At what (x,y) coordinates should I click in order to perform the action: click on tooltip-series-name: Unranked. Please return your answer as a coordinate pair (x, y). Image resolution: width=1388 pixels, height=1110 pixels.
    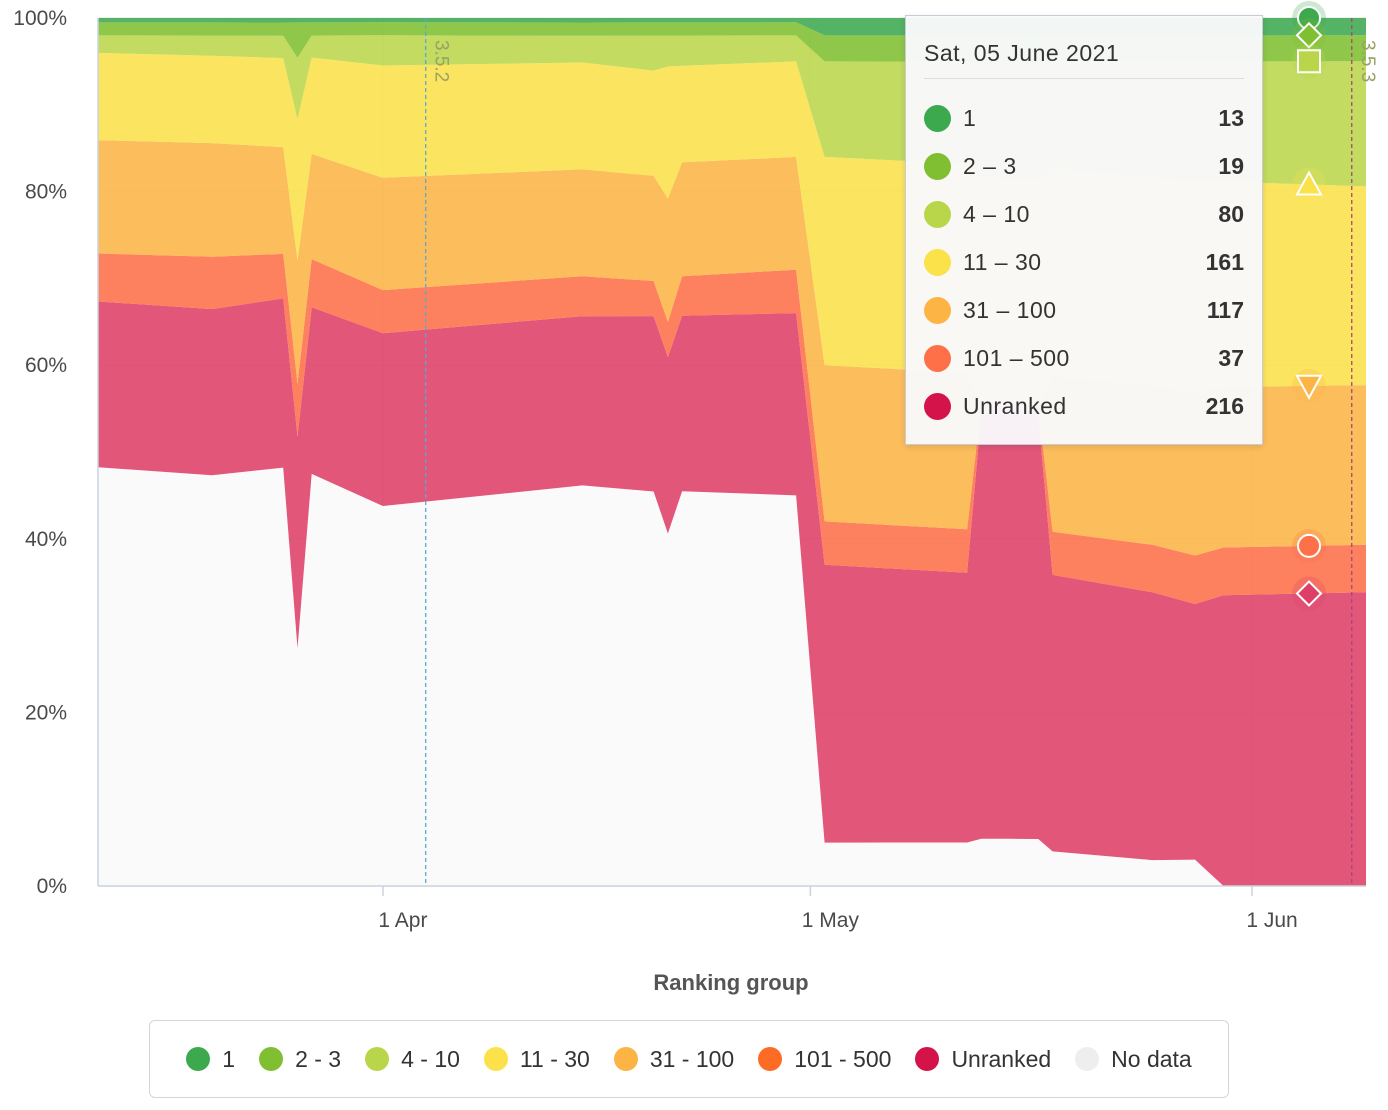
    Looking at the image, I should click on (1015, 405).